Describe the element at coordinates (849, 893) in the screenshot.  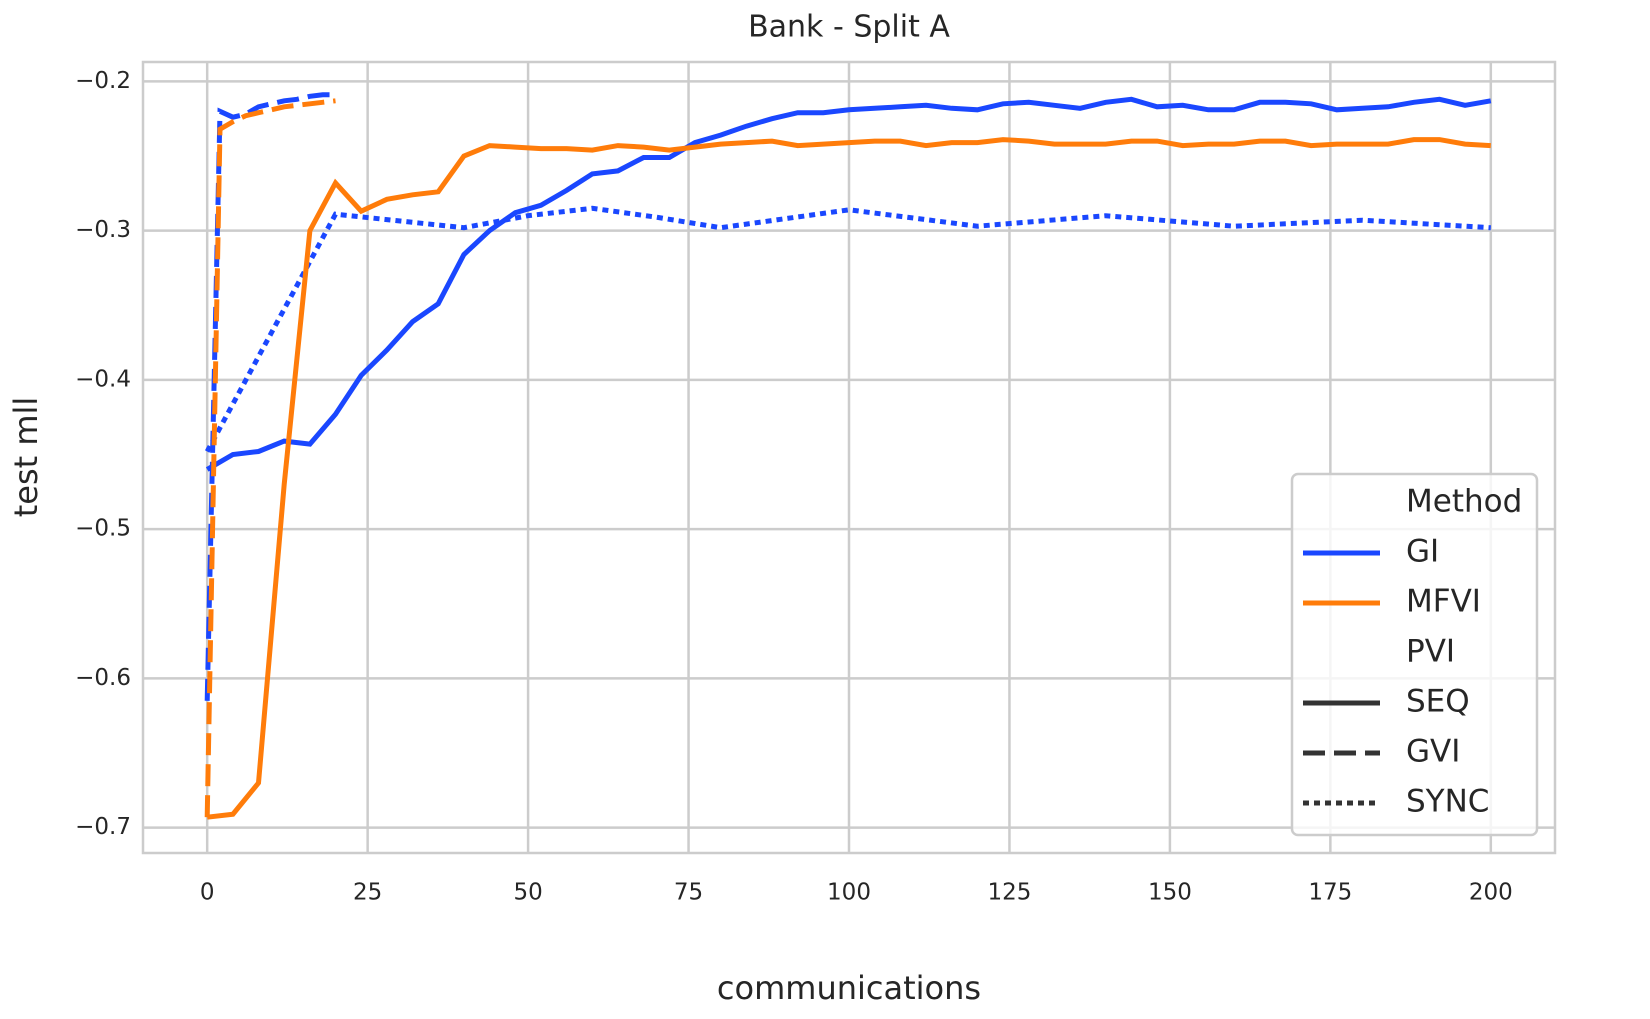
I see `x-tick-label: 100` at that location.